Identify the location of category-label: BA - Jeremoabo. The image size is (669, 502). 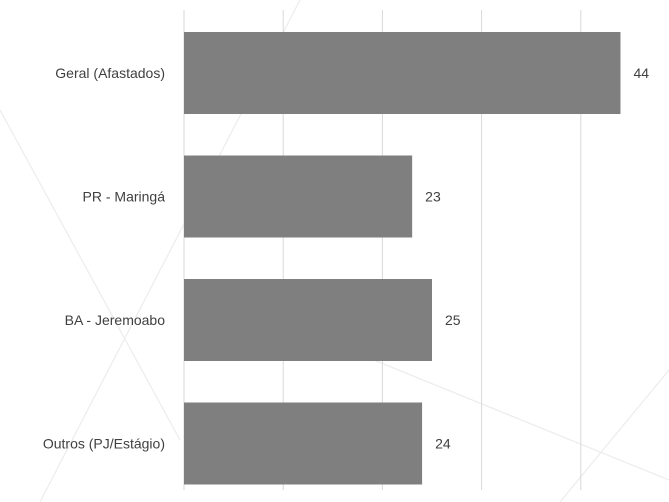
(115, 320).